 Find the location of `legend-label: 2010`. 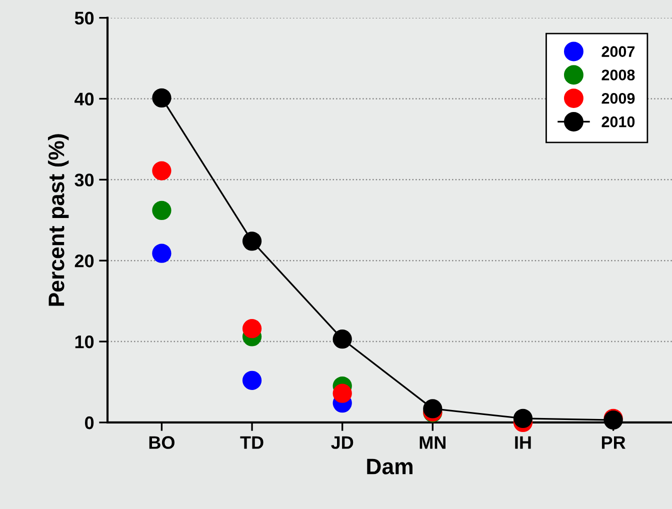

legend-label: 2010 is located at coordinates (618, 122).